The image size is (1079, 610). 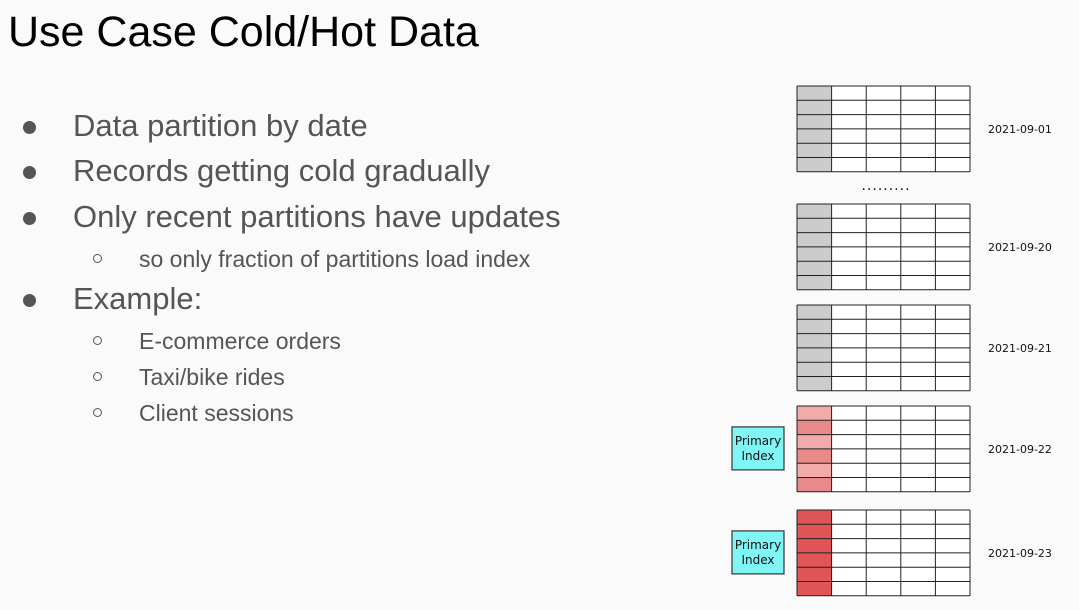 I want to click on partition-date-label: 2021-09-22, so click(x=1020, y=449).